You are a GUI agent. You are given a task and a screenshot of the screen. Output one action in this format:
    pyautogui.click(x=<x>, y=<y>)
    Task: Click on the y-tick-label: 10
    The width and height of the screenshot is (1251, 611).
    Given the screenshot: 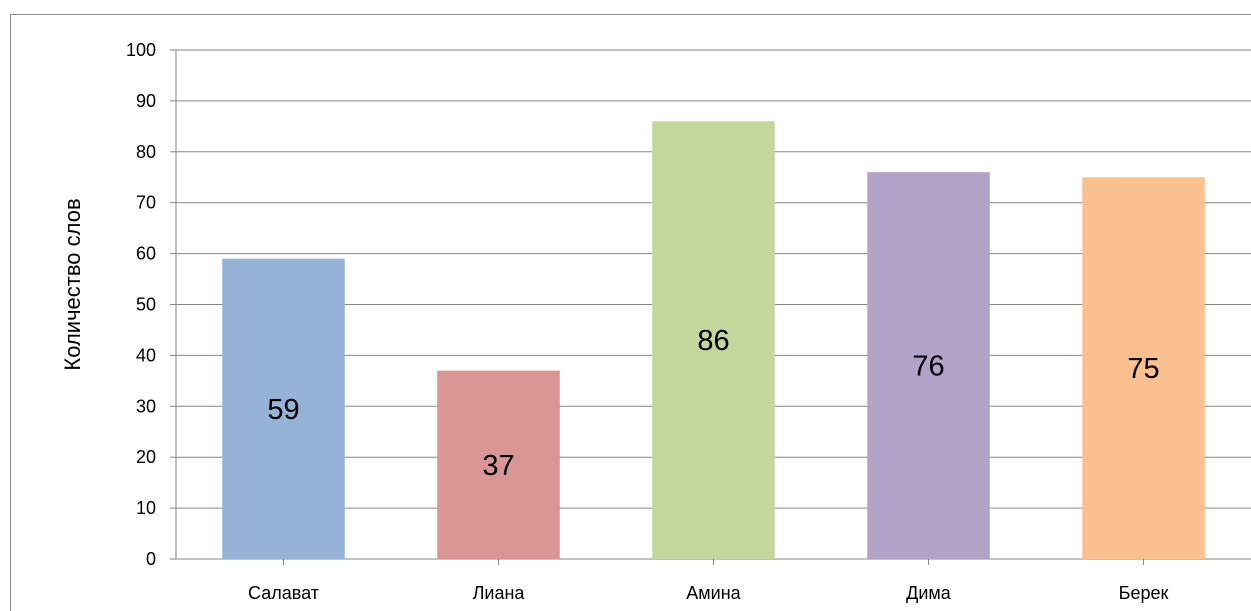 What is the action you would take?
    pyautogui.click(x=146, y=508)
    